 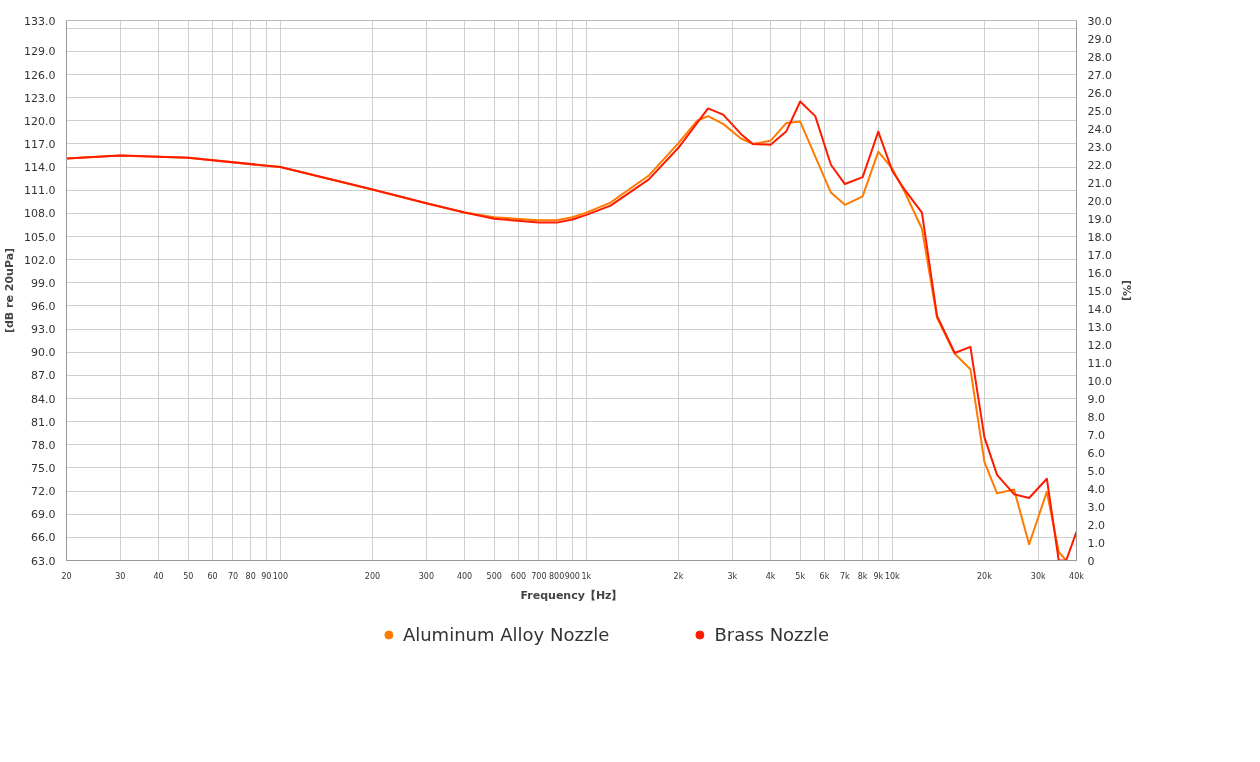 I want to click on y2-tick-label: 19.0, so click(x=1099, y=219).